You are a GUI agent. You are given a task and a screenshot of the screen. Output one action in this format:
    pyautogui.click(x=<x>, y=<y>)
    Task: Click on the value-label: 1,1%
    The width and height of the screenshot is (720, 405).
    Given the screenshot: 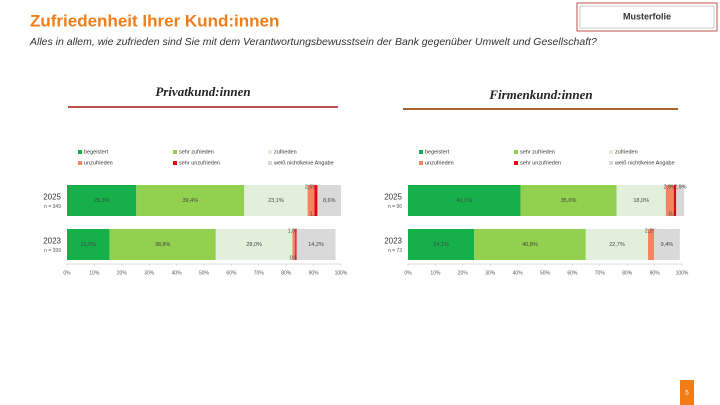 What is the action you would take?
    pyautogui.click(x=316, y=214)
    